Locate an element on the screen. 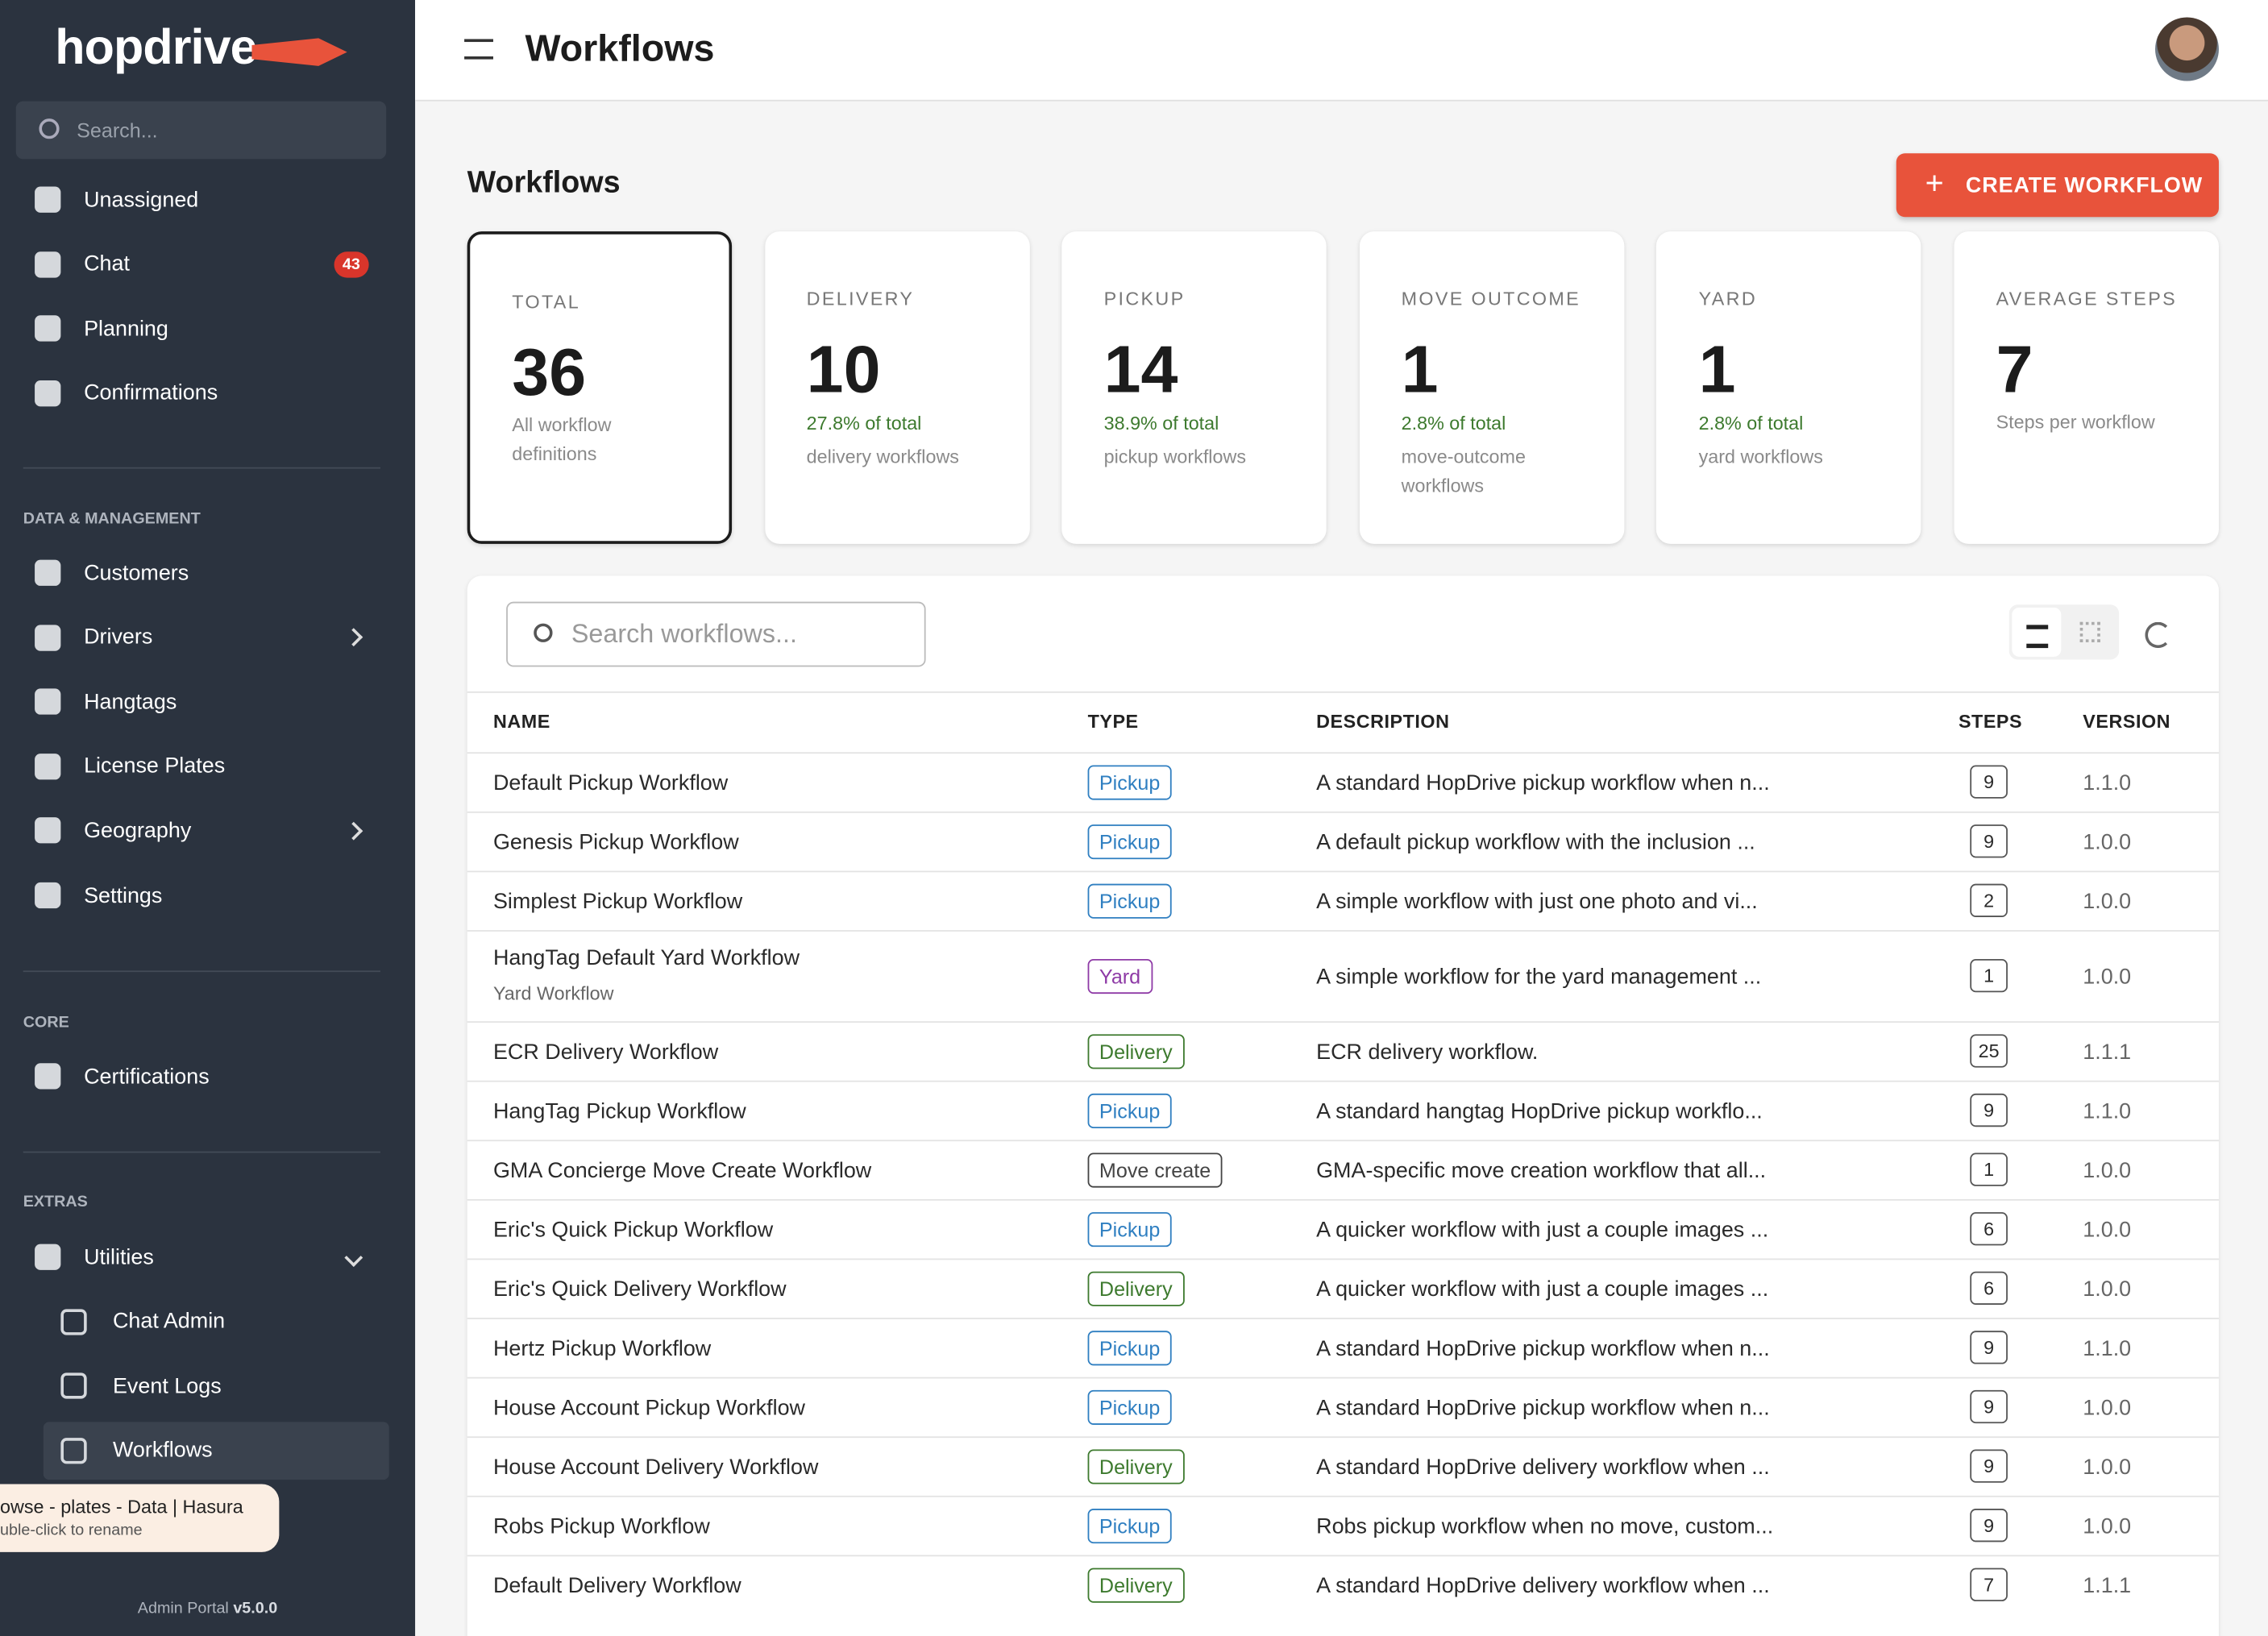 The width and height of the screenshot is (2268, 1636). stat-card: AVERAGE STEPS 7 Steps per workflow is located at coordinates (2086, 387).